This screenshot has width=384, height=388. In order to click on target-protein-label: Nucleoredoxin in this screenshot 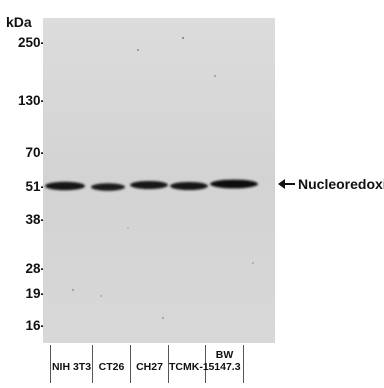, I will do `click(341, 184)`.